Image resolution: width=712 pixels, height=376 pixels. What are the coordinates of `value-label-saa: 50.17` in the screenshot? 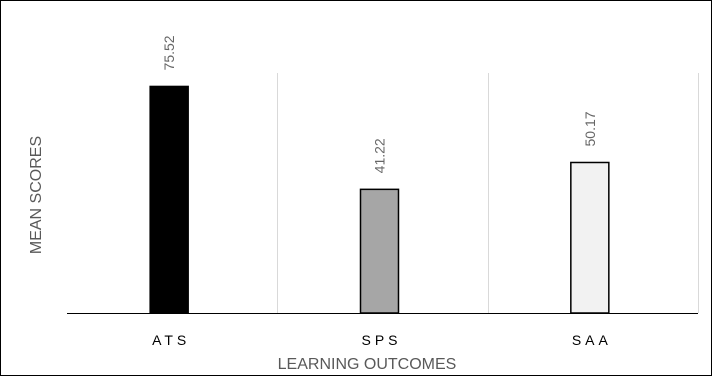 It's located at (590, 128).